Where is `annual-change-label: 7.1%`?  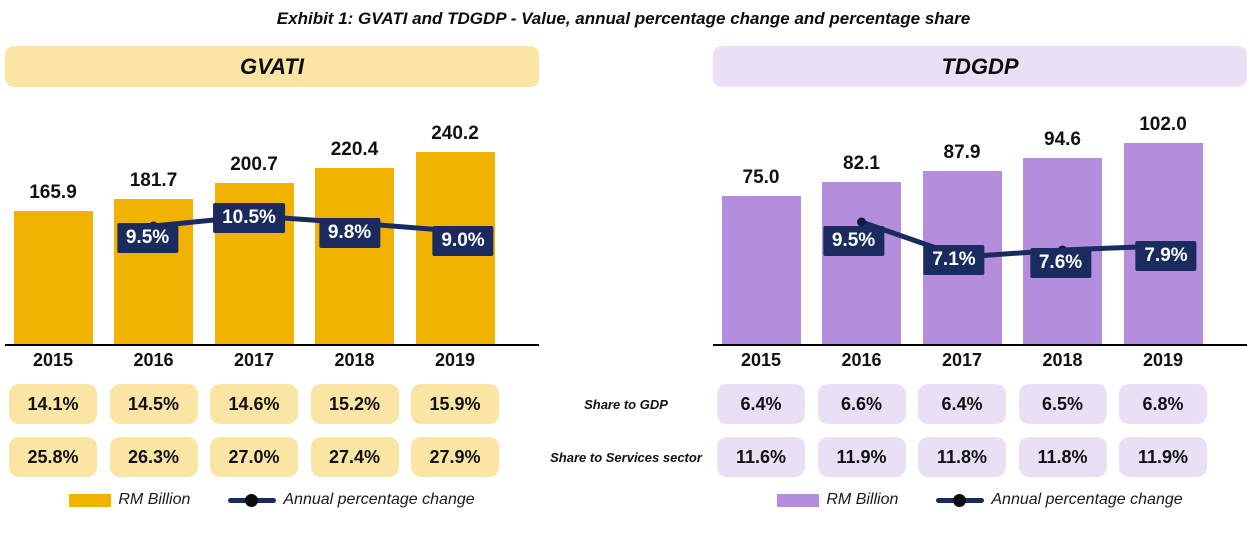 annual-change-label: 7.1% is located at coordinates (954, 260).